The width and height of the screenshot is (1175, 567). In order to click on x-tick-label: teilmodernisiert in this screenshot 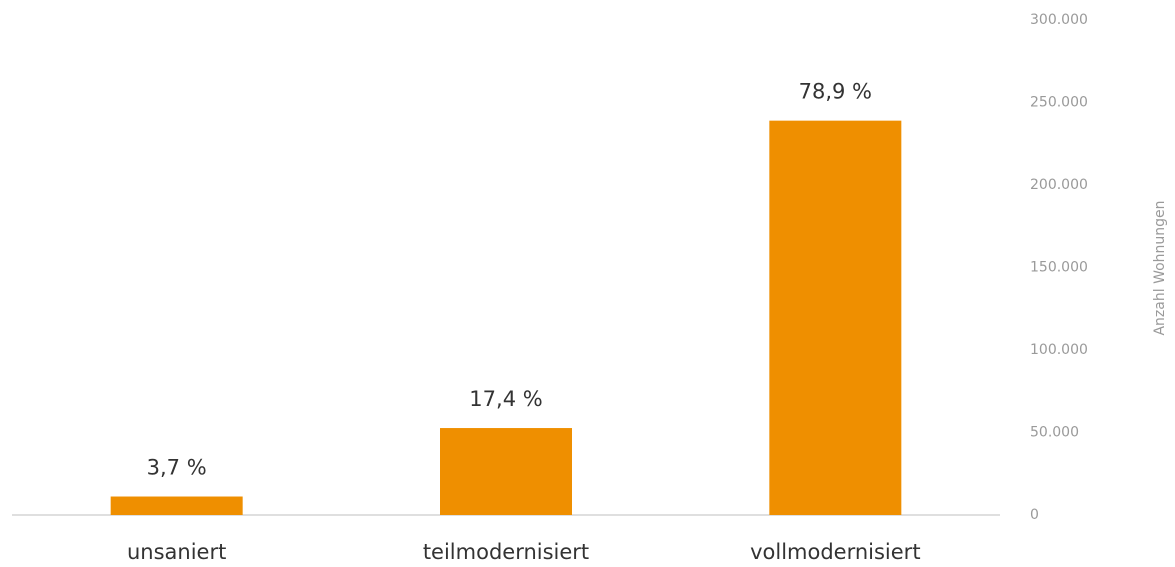, I will do `click(506, 552)`.